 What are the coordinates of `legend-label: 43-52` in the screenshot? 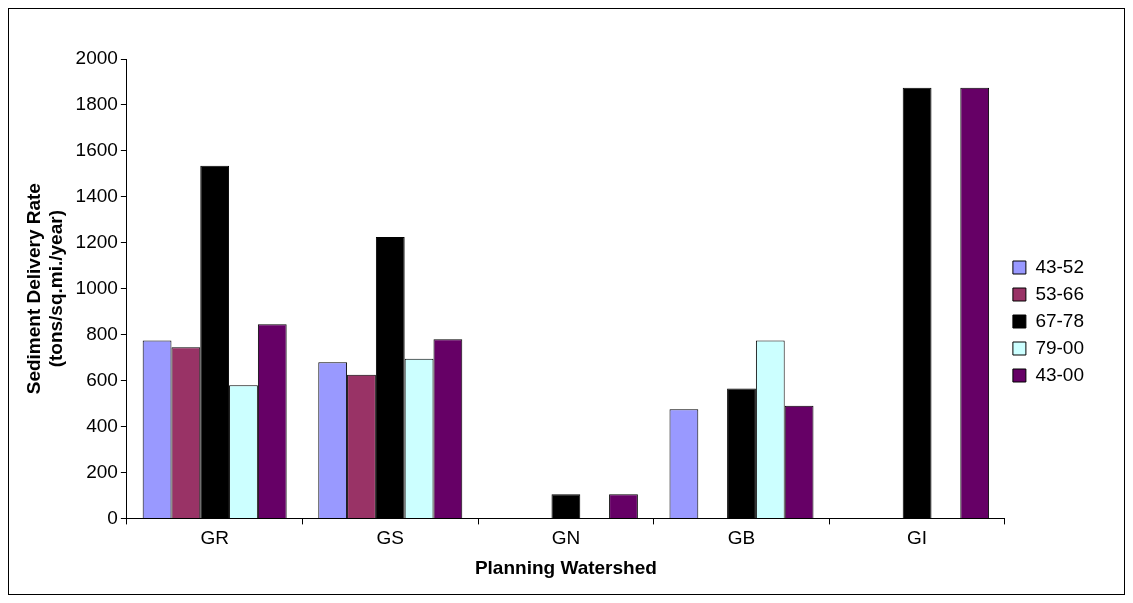 It's located at (1060, 266).